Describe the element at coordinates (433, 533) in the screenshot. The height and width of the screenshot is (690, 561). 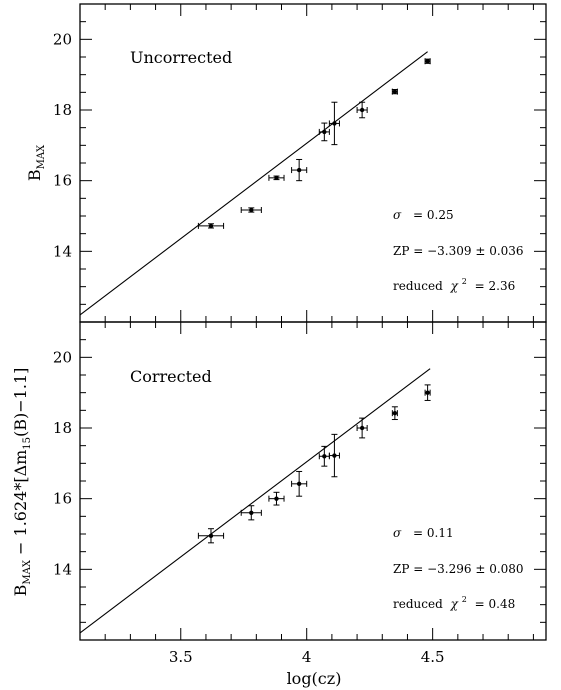
I see `sigma-value: = 0.11` at that location.